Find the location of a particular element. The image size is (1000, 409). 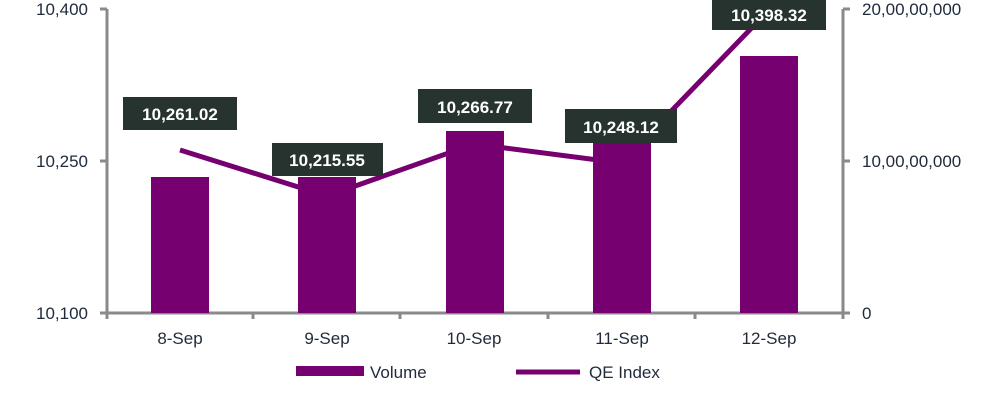

bar-10-sep is located at coordinates (475, 222).